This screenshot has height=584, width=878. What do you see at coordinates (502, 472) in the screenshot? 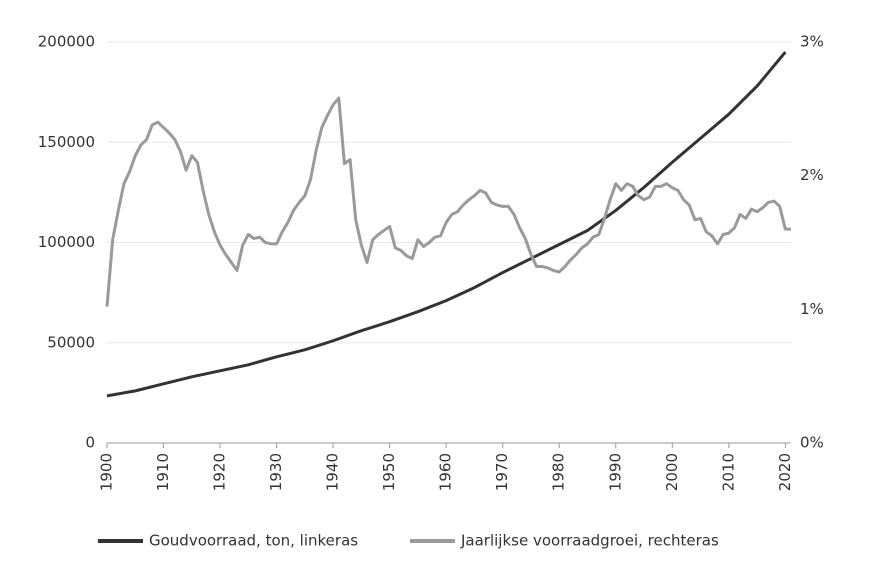
I see `x-tick-label: 1970` at bounding box center [502, 472].